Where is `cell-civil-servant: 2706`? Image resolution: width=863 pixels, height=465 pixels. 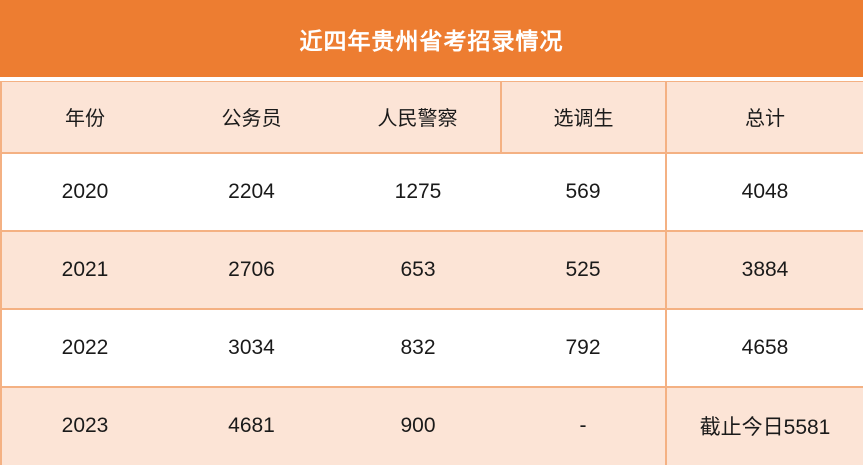 cell-civil-servant: 2706 is located at coordinates (251, 270).